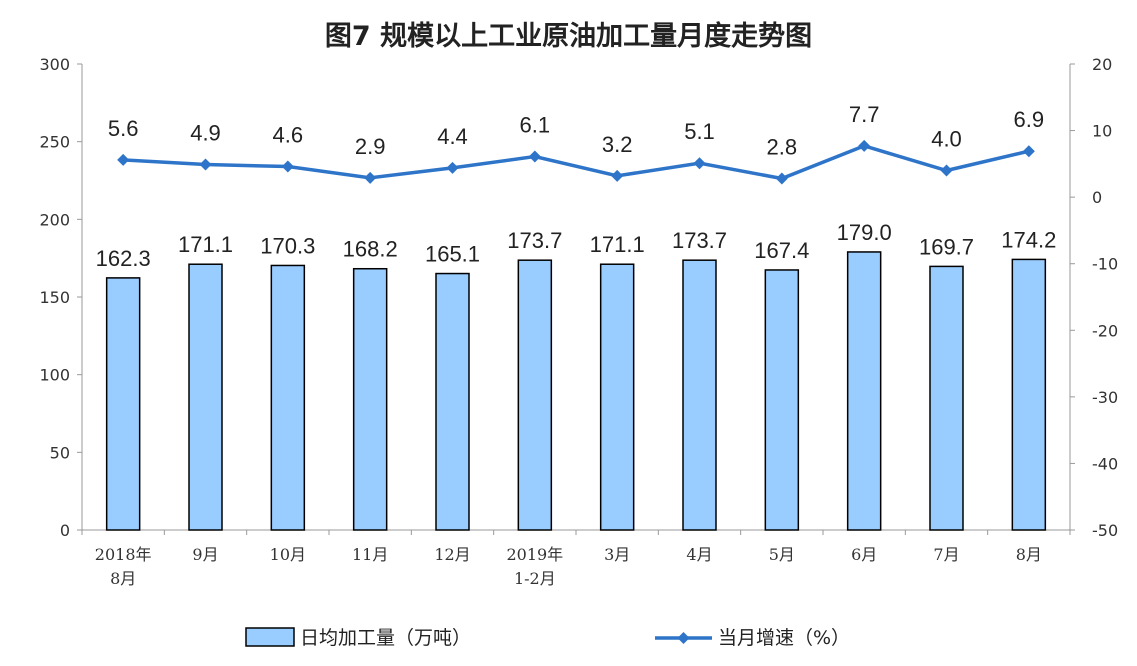 This screenshot has height=666, width=1137. What do you see at coordinates (946, 139) in the screenshot?
I see `line-value-label: 4.0` at bounding box center [946, 139].